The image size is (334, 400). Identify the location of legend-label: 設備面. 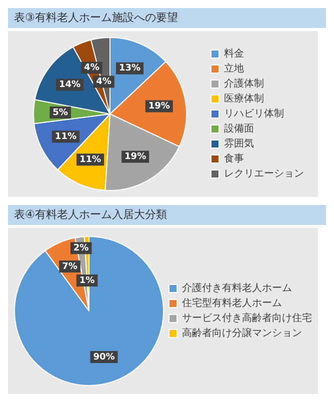
(239, 128).